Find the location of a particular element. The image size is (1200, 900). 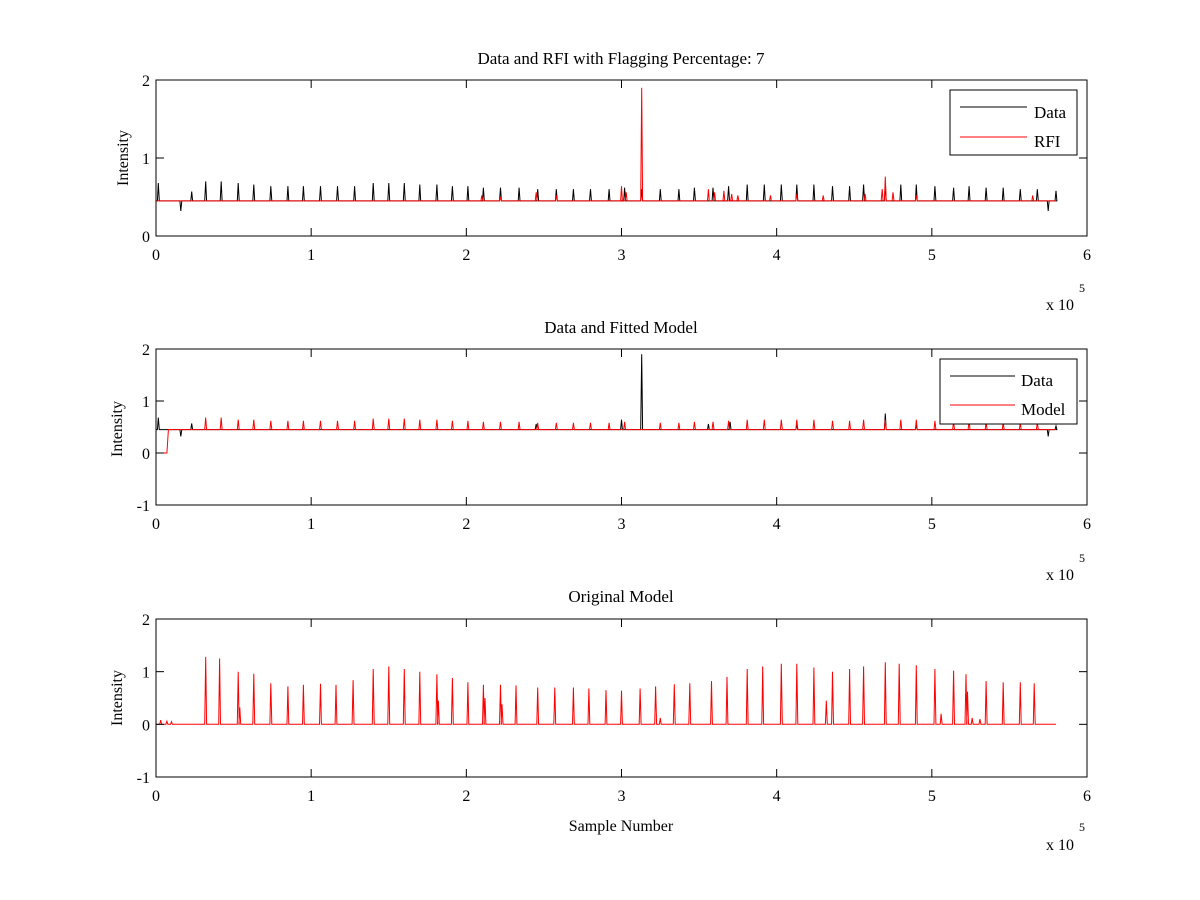

panel-2-title: Data and Fitted Model is located at coordinates (621, 327).